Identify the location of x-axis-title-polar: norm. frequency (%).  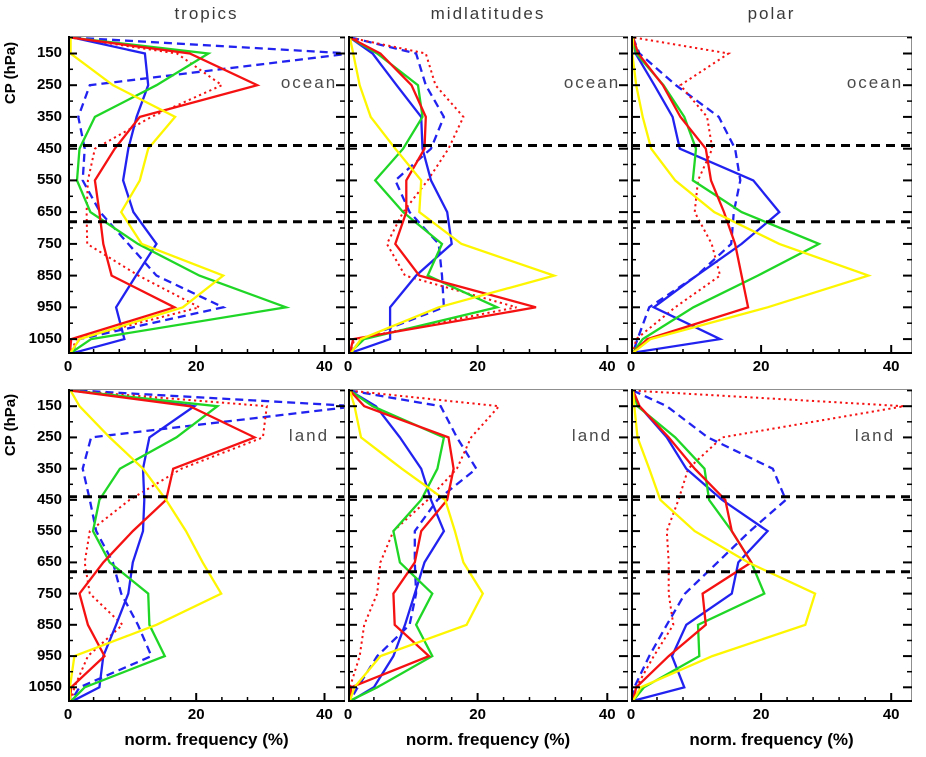
(771, 739).